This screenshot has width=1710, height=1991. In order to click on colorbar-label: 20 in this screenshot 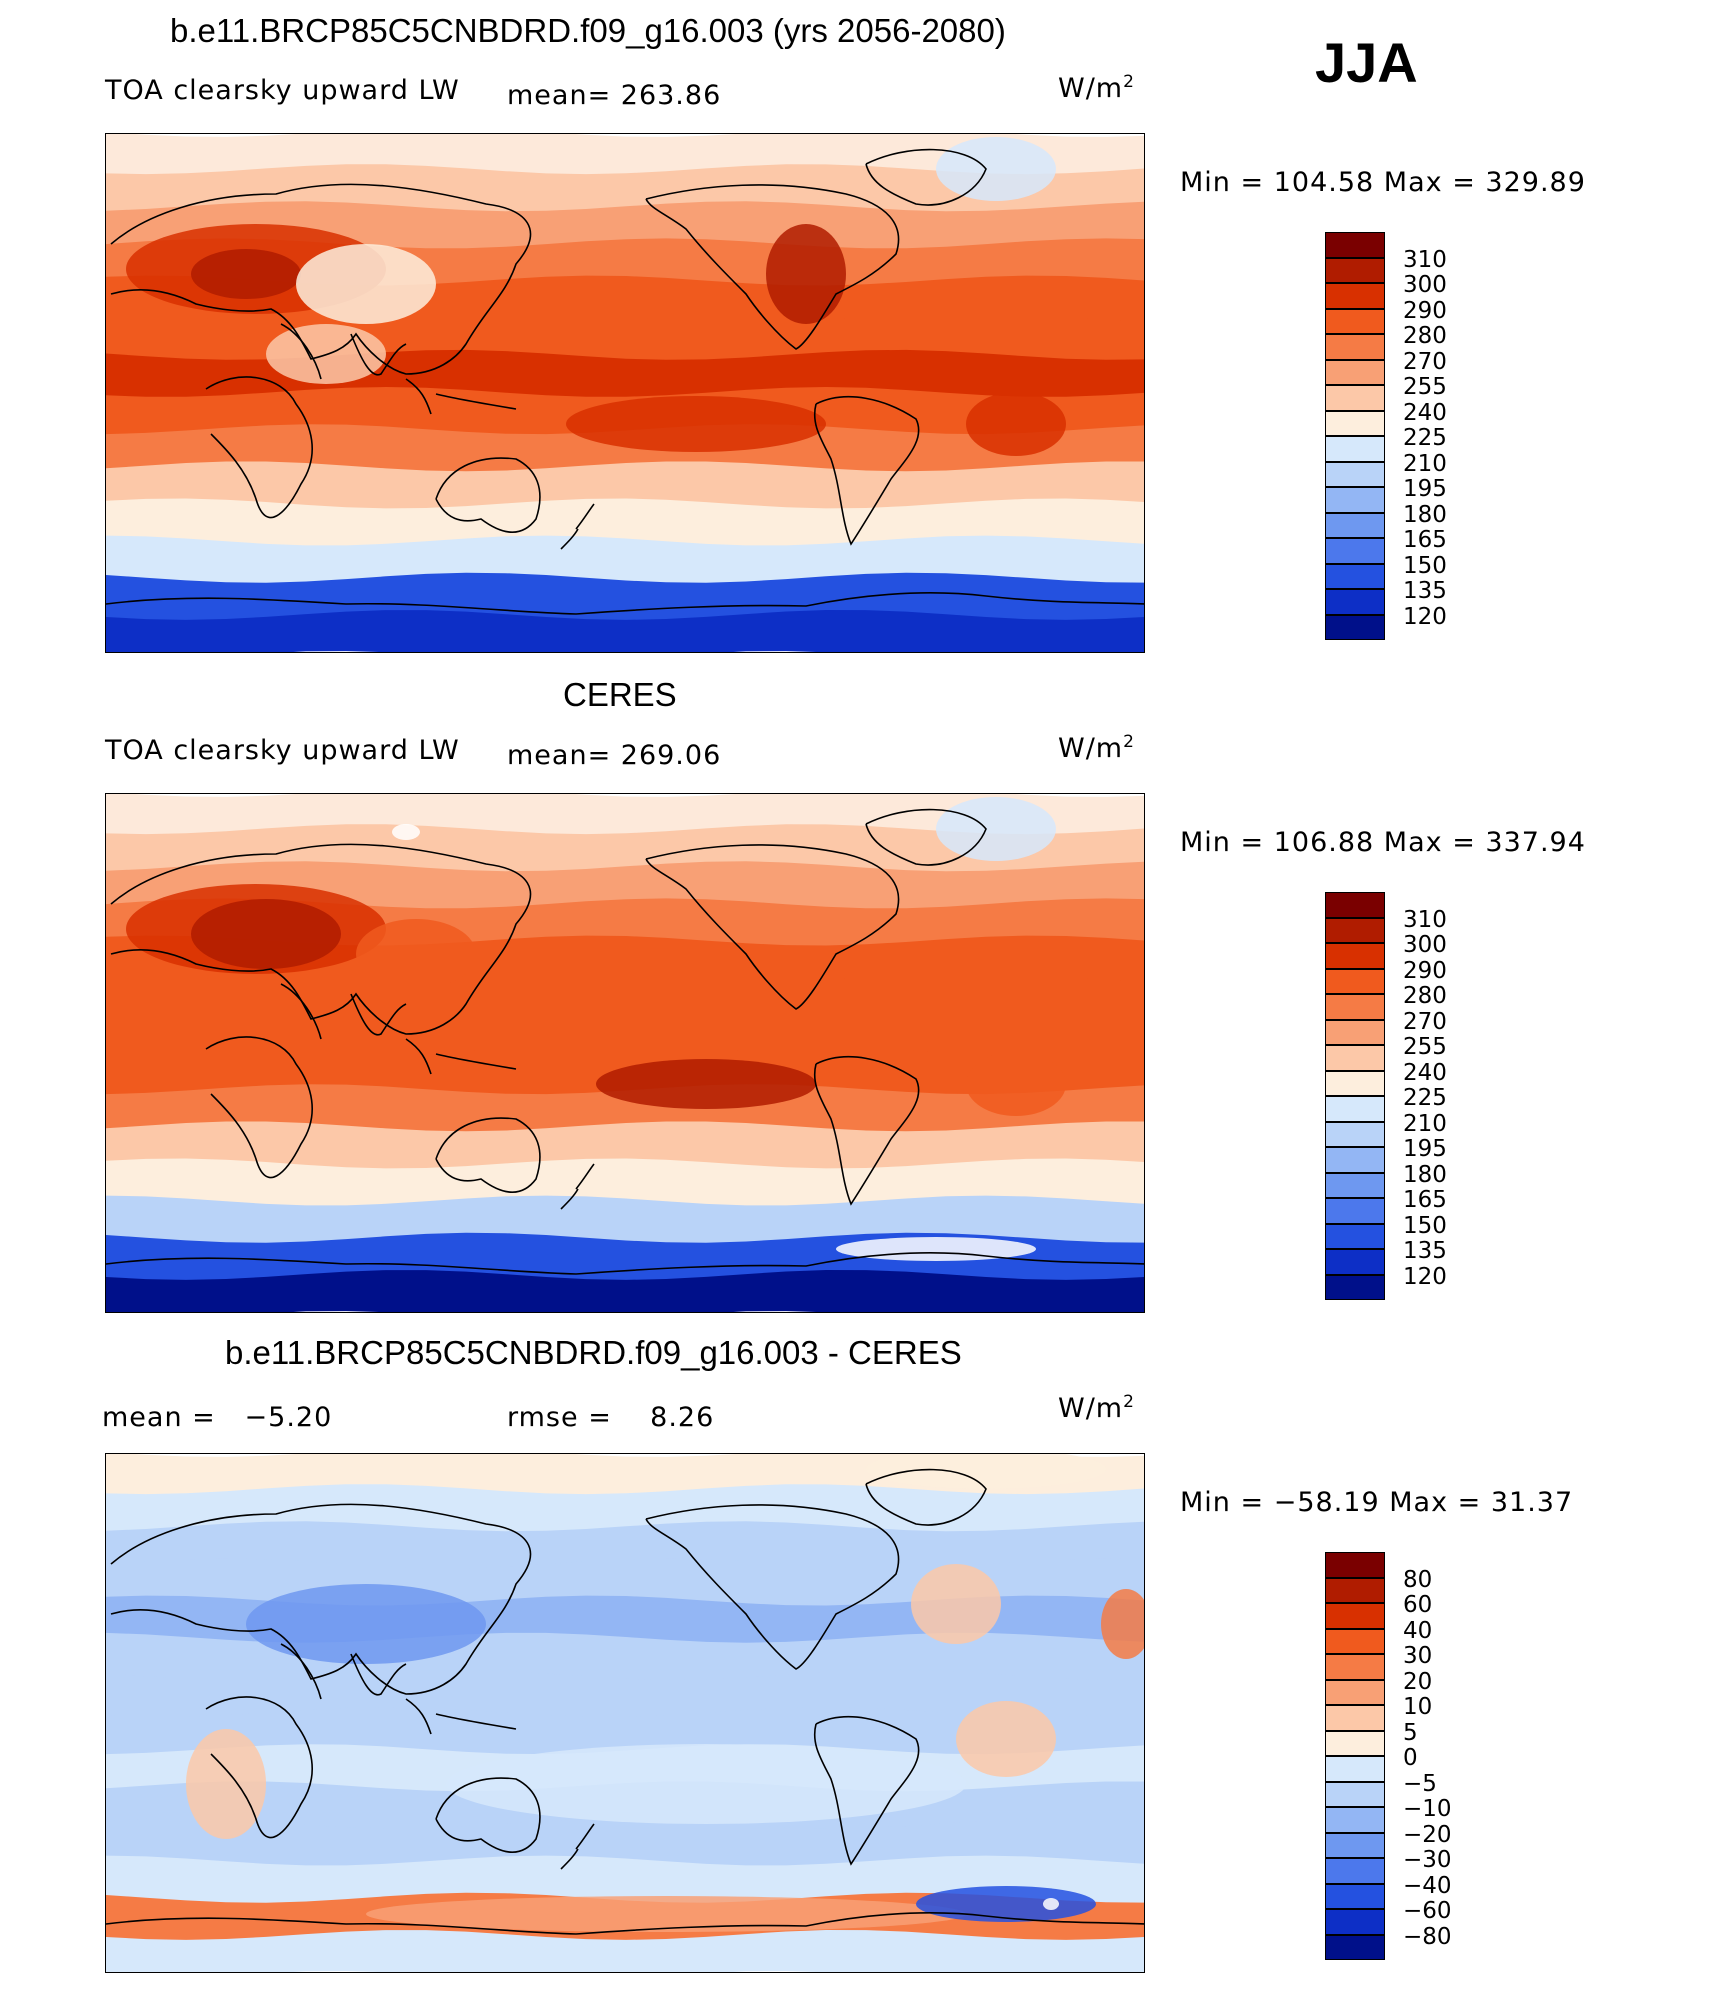, I will do `click(1418, 1681)`.